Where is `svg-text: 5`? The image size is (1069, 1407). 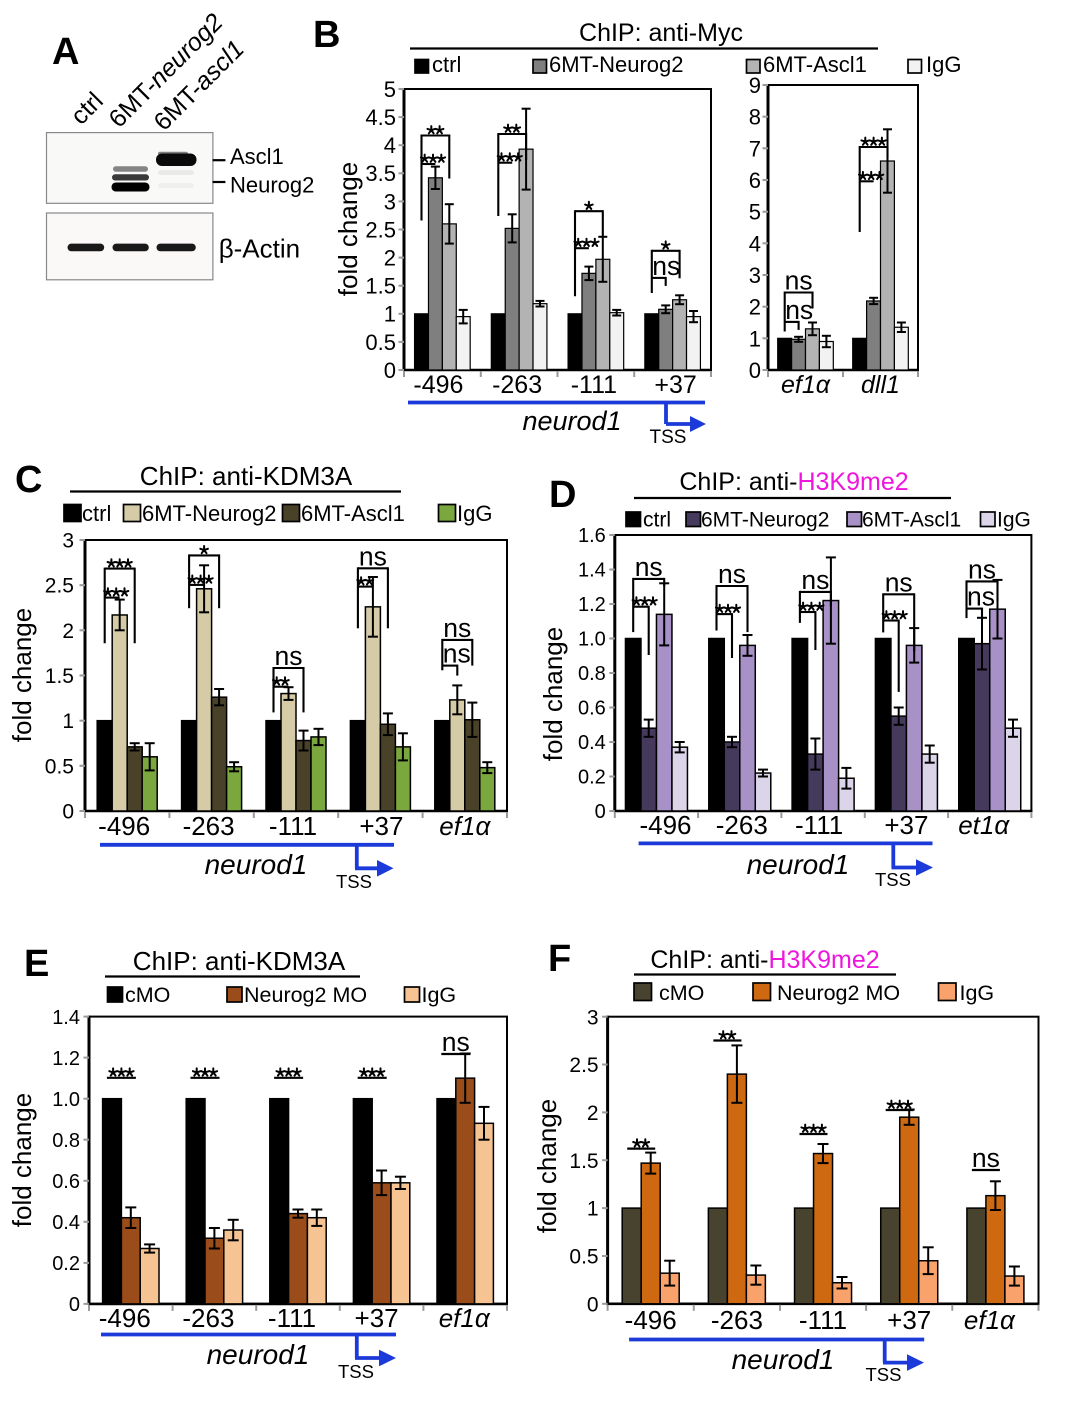 svg-text: 5 is located at coordinates (755, 212).